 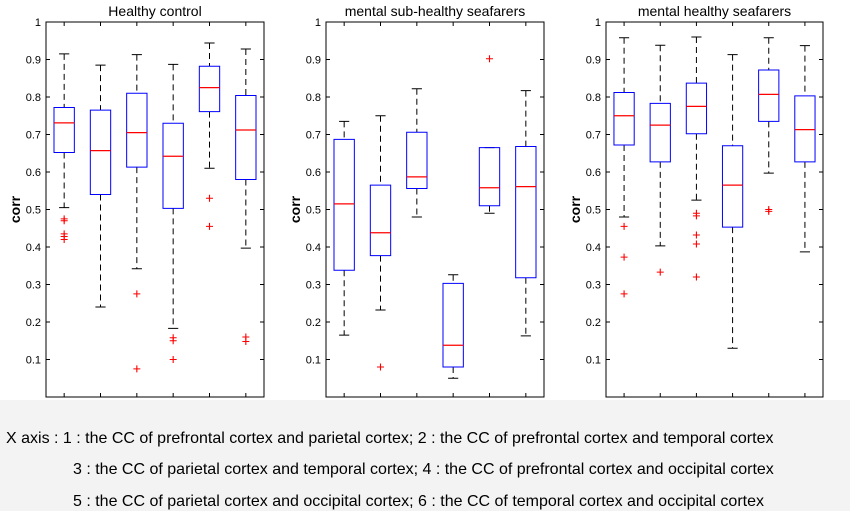 What do you see at coordinates (714, 11) in the screenshot?
I see `chart-title: mental healthy seafarers` at bounding box center [714, 11].